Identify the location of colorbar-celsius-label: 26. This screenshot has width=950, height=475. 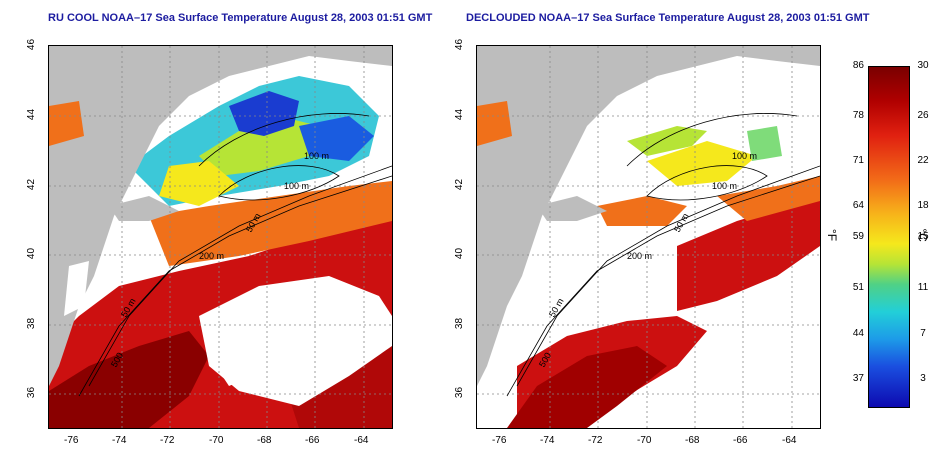
(923, 115).